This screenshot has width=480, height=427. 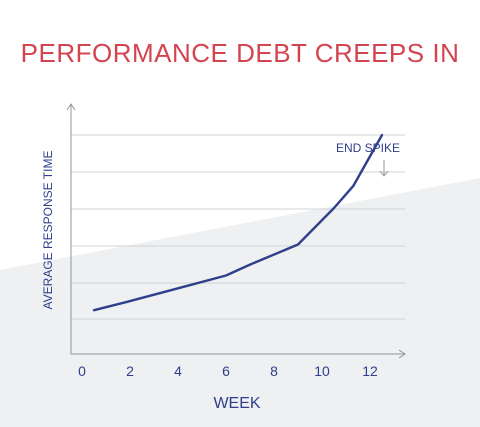 I want to click on annotation-arrowhead-icon, so click(x=384, y=173).